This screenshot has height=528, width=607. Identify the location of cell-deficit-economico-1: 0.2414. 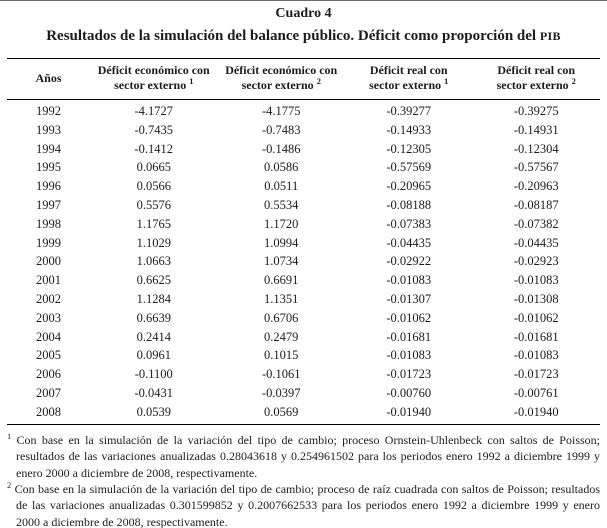
(153, 336).